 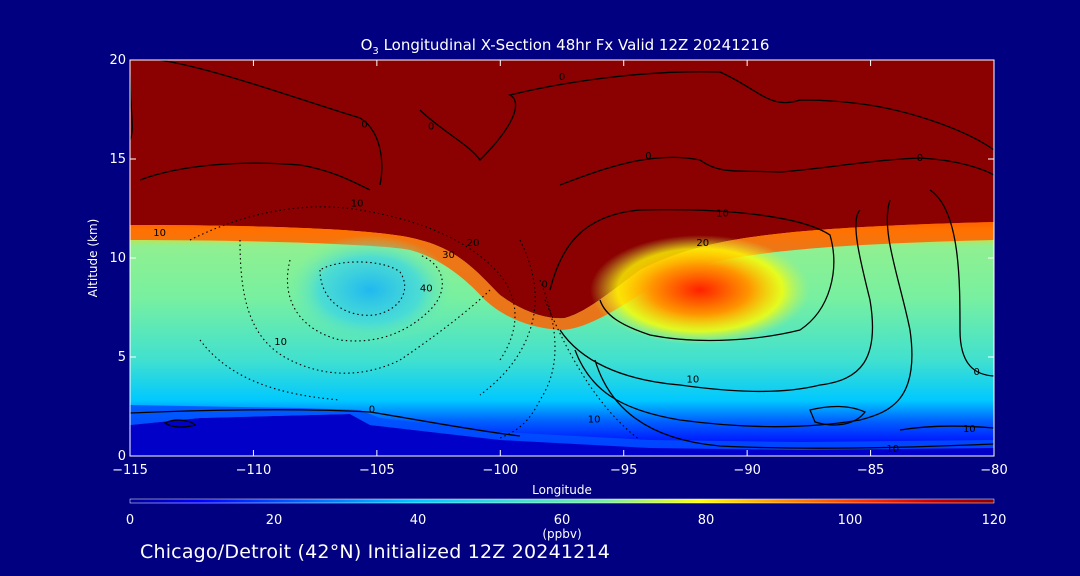 I want to click on y-tick-label: 5, so click(x=122, y=357).